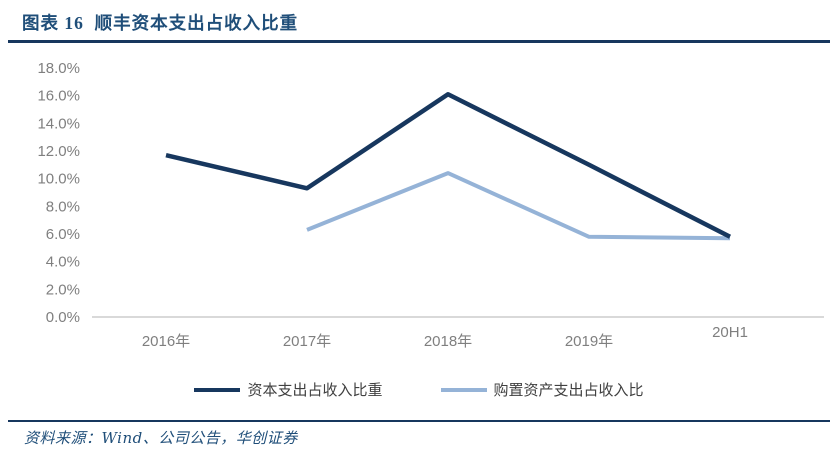  Describe the element at coordinates (307, 341) in the screenshot. I see `x-tick-label: 2017年` at that location.